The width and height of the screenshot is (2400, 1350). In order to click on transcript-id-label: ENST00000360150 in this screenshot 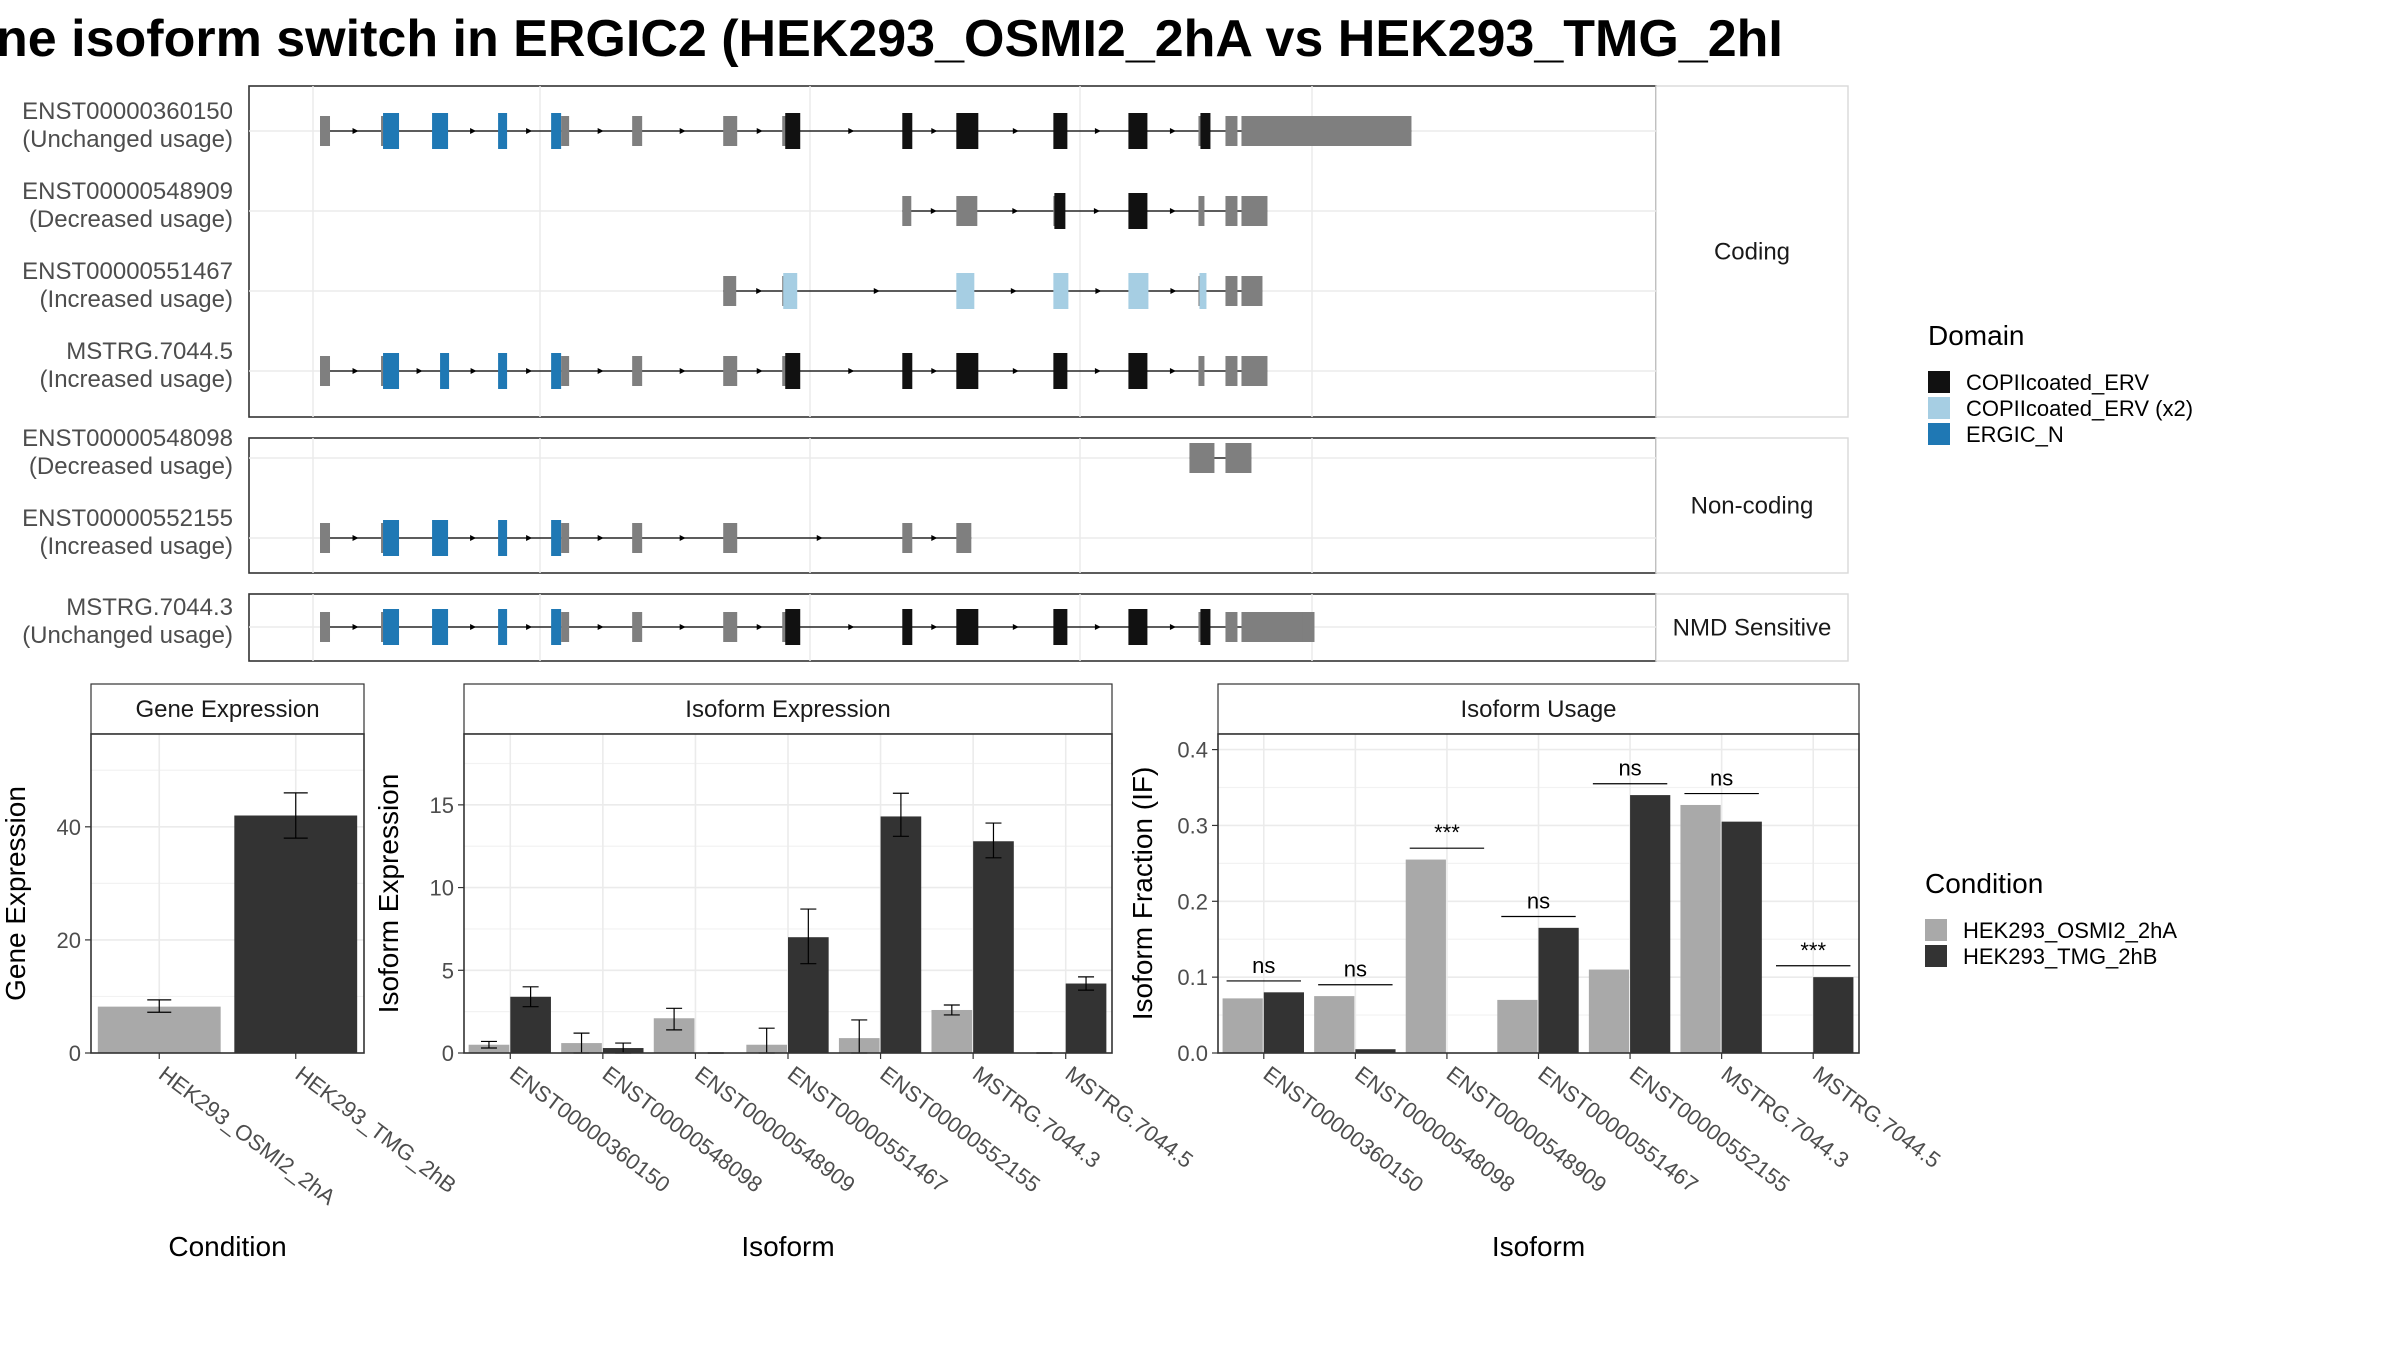, I will do `click(127, 111)`.